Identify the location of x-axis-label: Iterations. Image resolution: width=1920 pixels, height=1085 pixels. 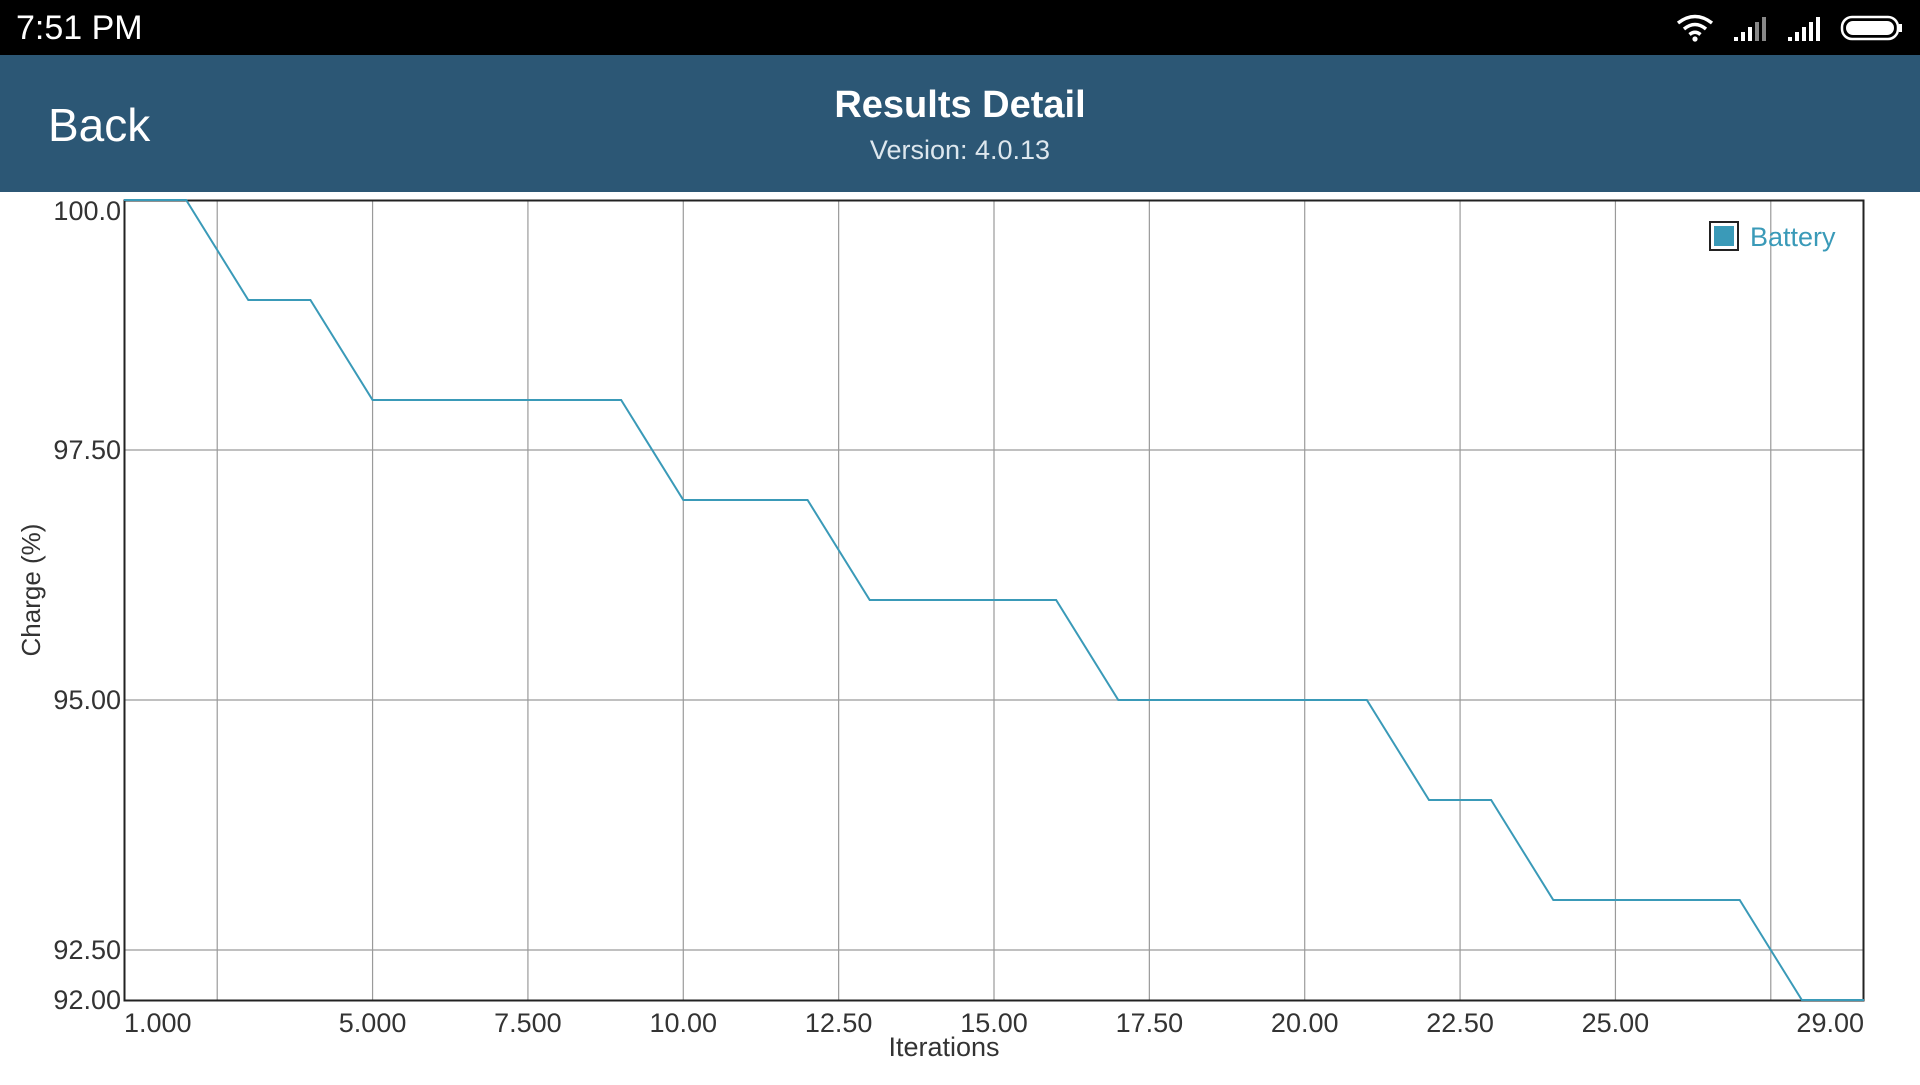
(943, 1047).